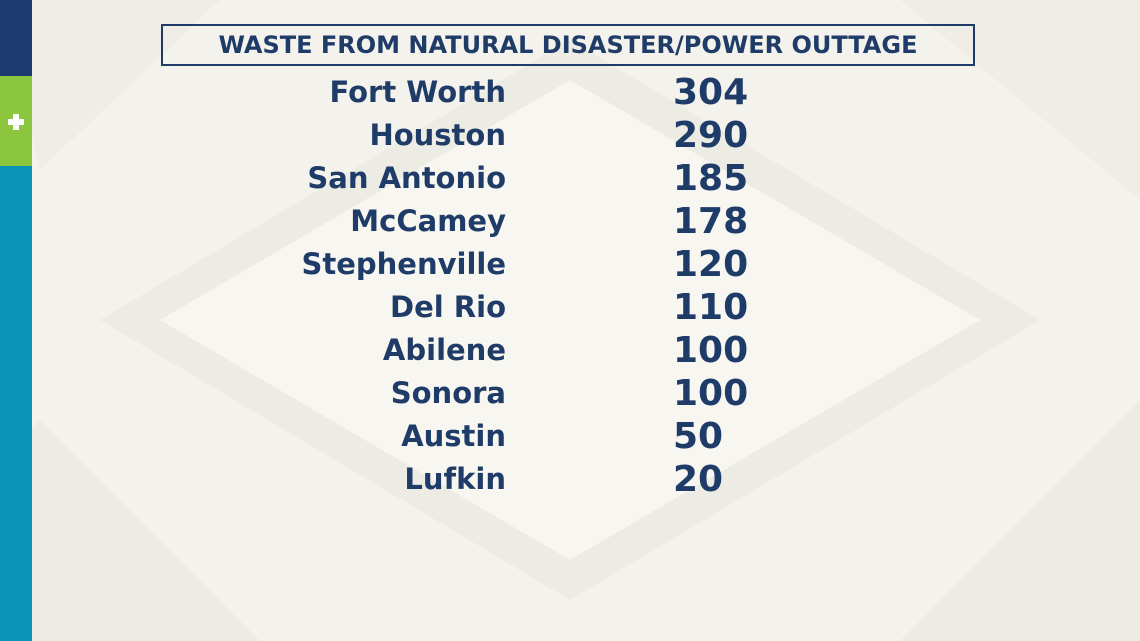 The height and width of the screenshot is (641, 1140). What do you see at coordinates (570, 264) in the screenshot?
I see `table-row: Stephenville 120` at bounding box center [570, 264].